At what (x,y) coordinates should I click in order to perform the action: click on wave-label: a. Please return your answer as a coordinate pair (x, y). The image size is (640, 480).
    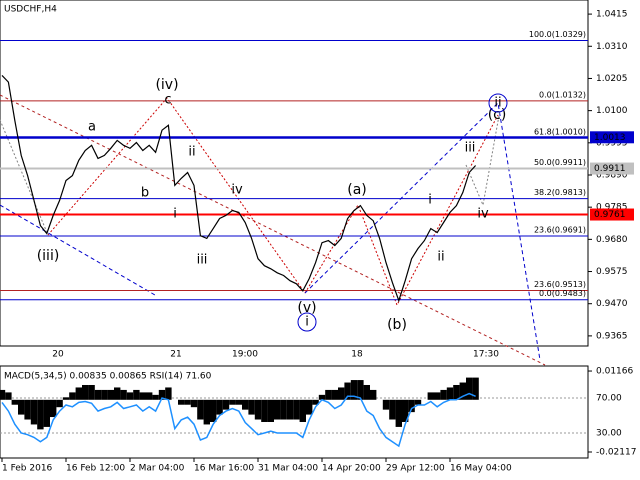
    Looking at the image, I should click on (92, 127).